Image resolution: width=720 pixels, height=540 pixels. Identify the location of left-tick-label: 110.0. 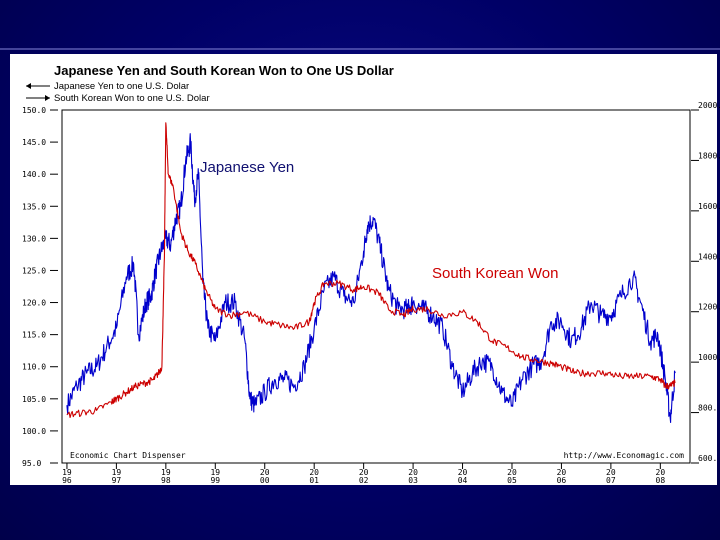
(34, 367).